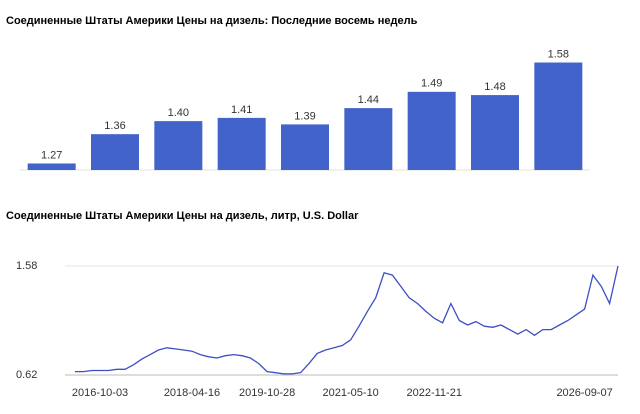 The height and width of the screenshot is (414, 640). Describe the element at coordinates (178, 113) in the screenshot. I see `value-label: 1.40` at that location.